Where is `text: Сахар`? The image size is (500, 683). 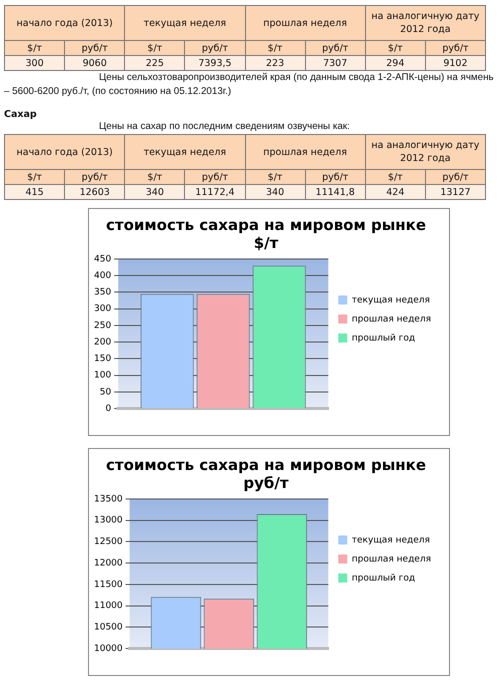
text: Сахар is located at coordinates (20, 114).